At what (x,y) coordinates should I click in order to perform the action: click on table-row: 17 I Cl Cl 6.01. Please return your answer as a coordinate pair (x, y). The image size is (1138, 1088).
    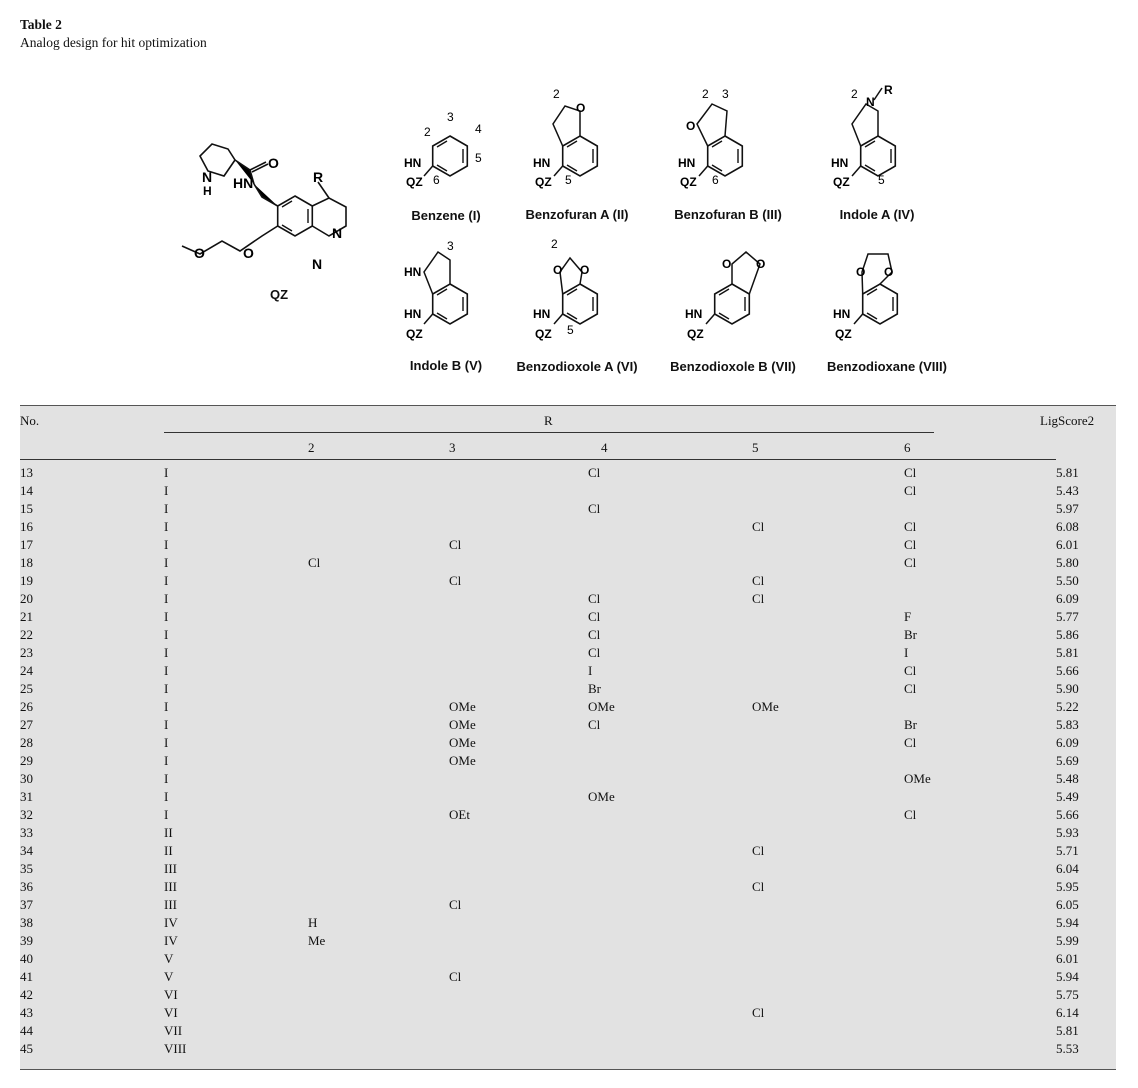
    Looking at the image, I should click on (568, 545).